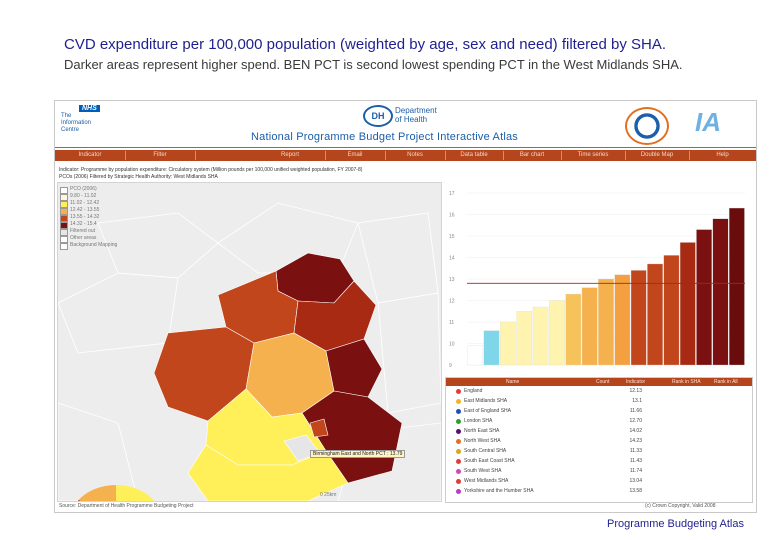 This screenshot has height=540, width=780. I want to click on menu-item-notes: Notes, so click(415, 155).